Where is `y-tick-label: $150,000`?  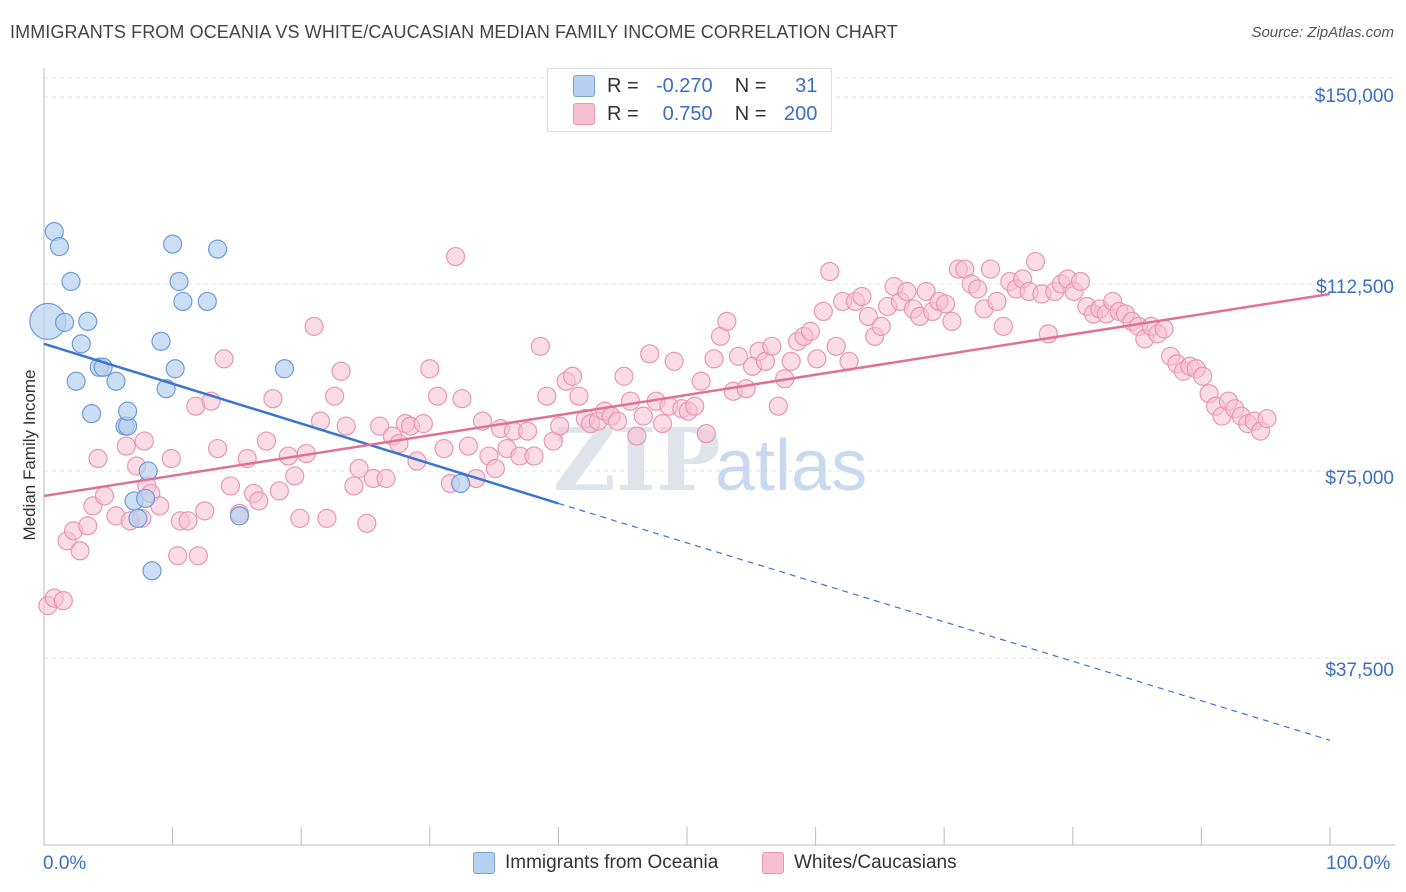 y-tick-label: $150,000 is located at coordinates (1354, 96).